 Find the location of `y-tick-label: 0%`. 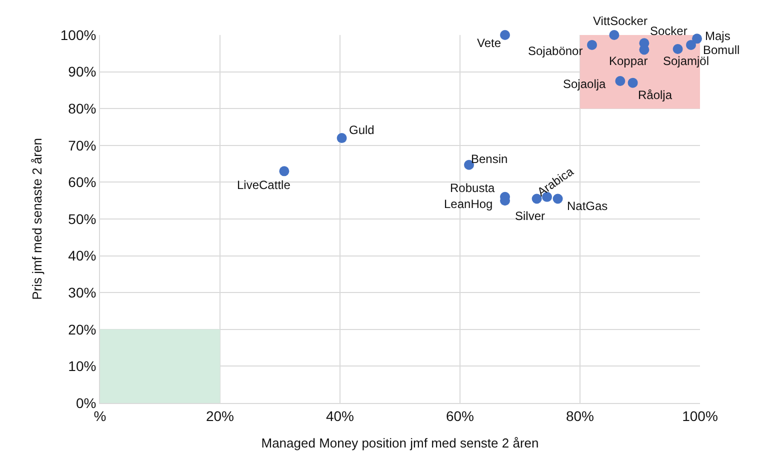

y-tick-label: 0% is located at coordinates (86, 402).